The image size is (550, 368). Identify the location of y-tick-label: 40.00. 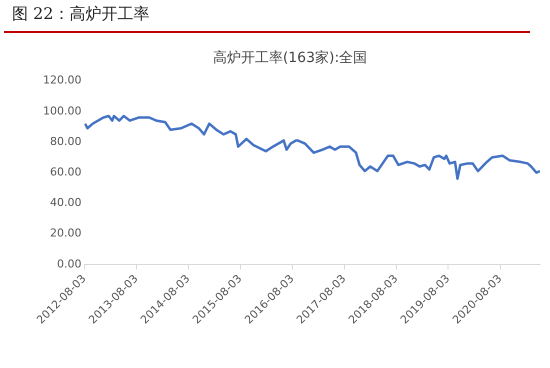
(66, 203).